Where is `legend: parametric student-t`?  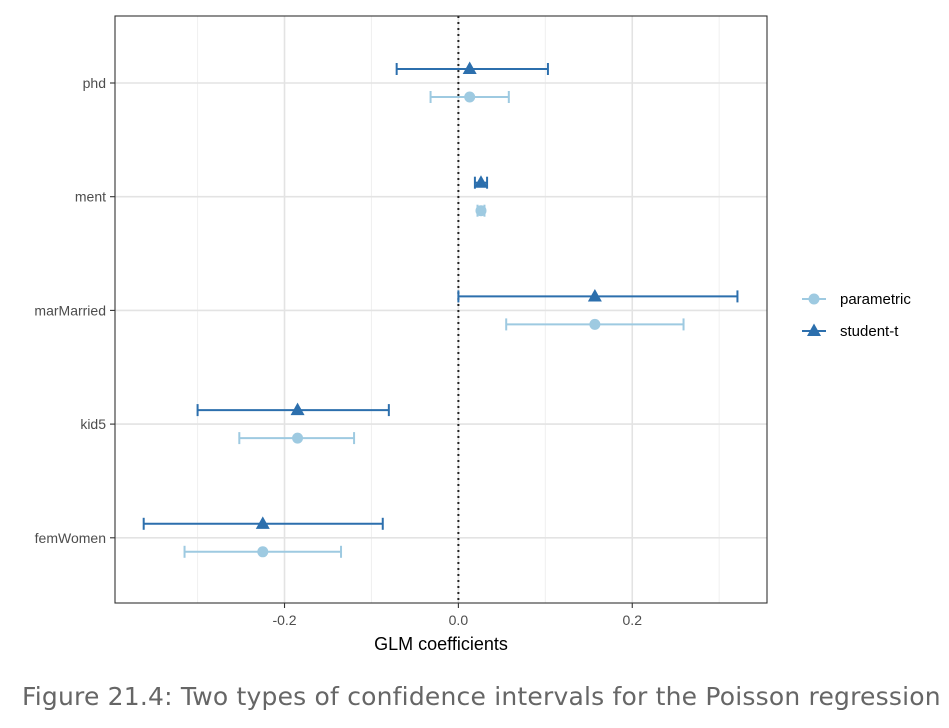
legend: parametric student-t is located at coordinates (856, 315).